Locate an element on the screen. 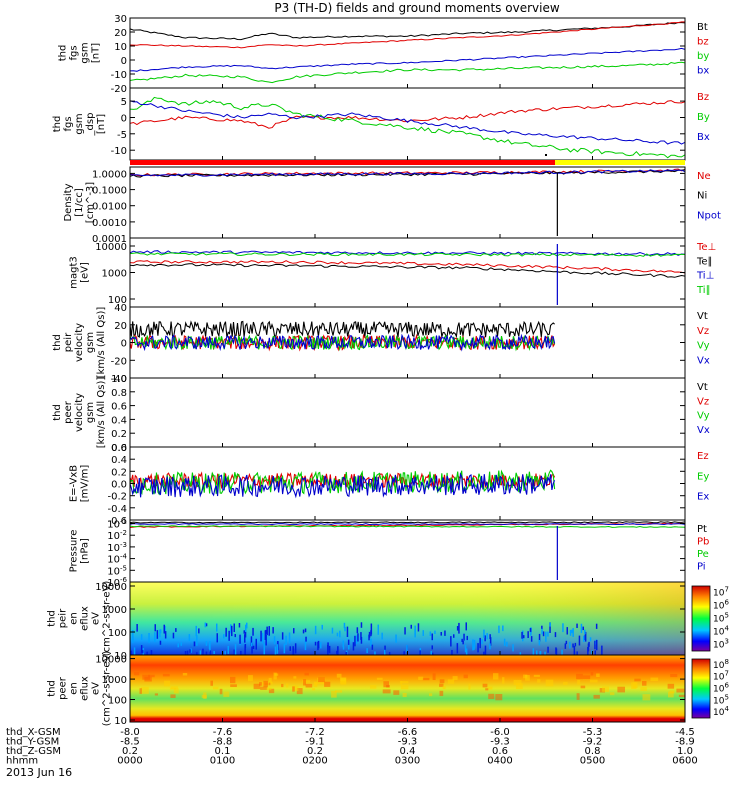  y-tick-label: 100 is located at coordinates (117, 300).